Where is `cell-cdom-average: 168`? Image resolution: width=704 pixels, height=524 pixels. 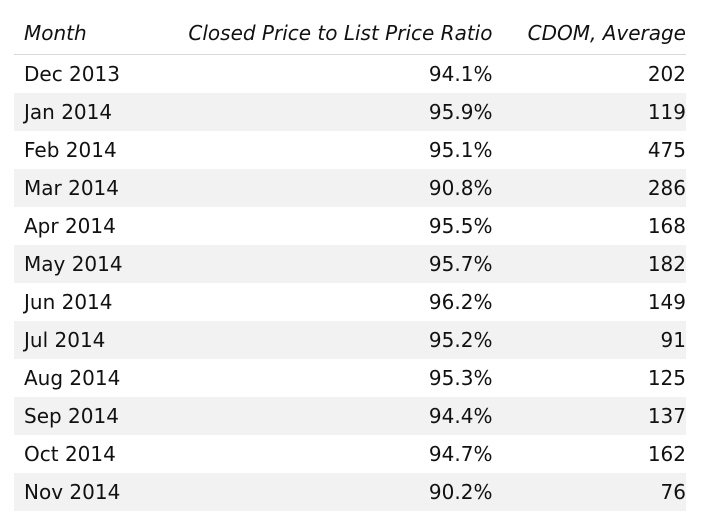
cell-cdom-average: 168 is located at coordinates (666, 226).